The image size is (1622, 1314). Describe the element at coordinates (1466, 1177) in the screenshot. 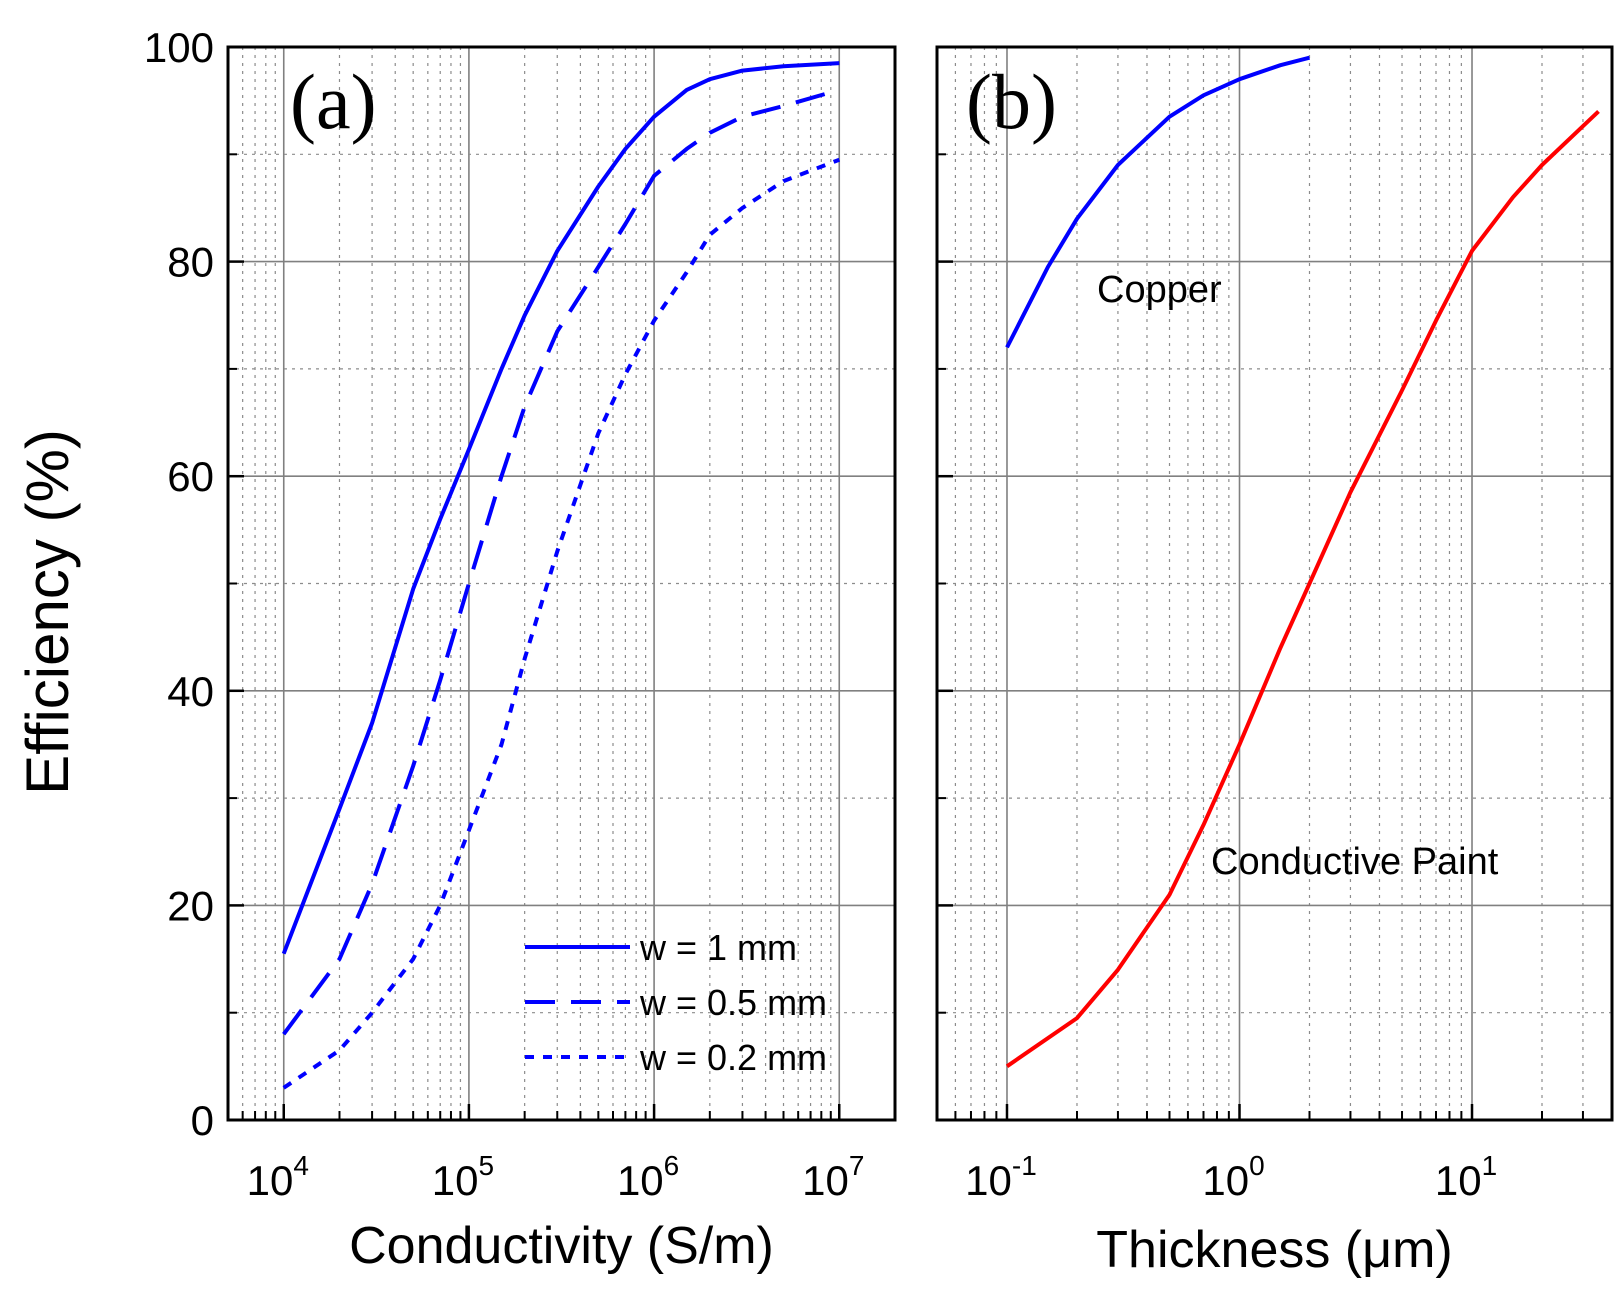

I see `x-tick-label: 10¹` at that location.